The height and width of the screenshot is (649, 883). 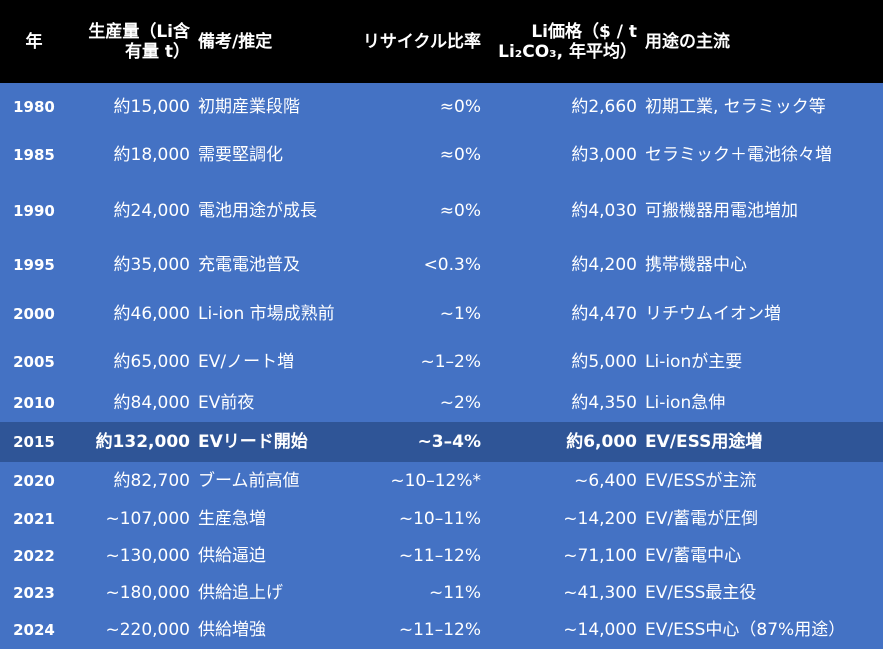 I want to click on cell-year: 2010, so click(x=34, y=402).